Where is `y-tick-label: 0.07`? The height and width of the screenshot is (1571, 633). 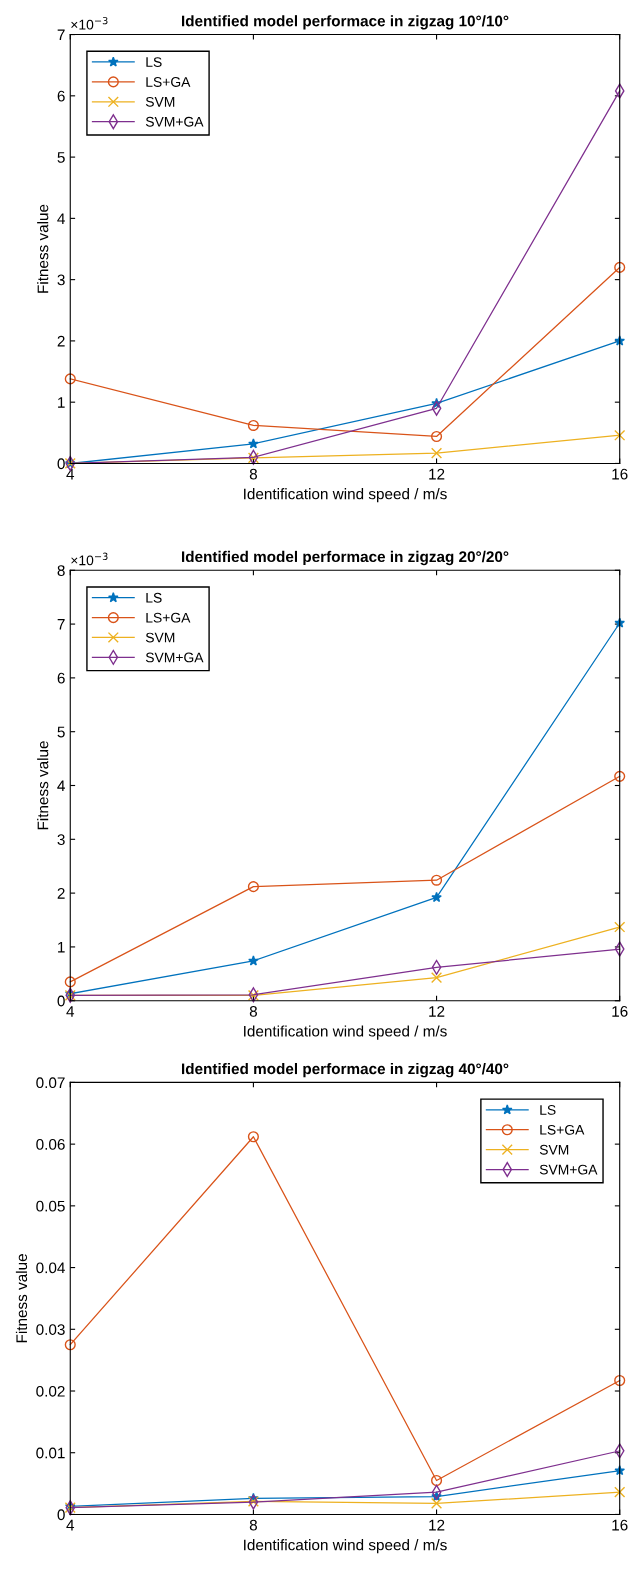
y-tick-label: 0.07 is located at coordinates (50, 1083).